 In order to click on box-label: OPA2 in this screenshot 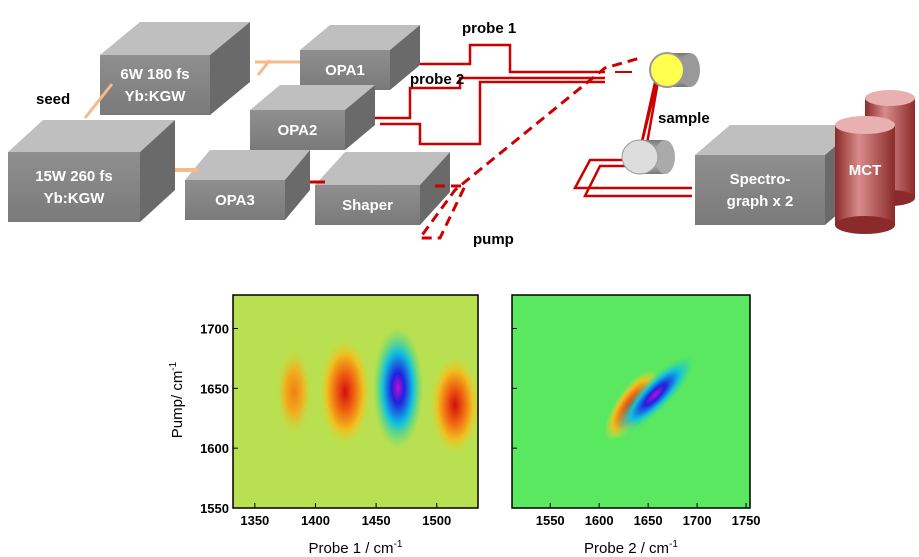, I will do `click(298, 130)`.